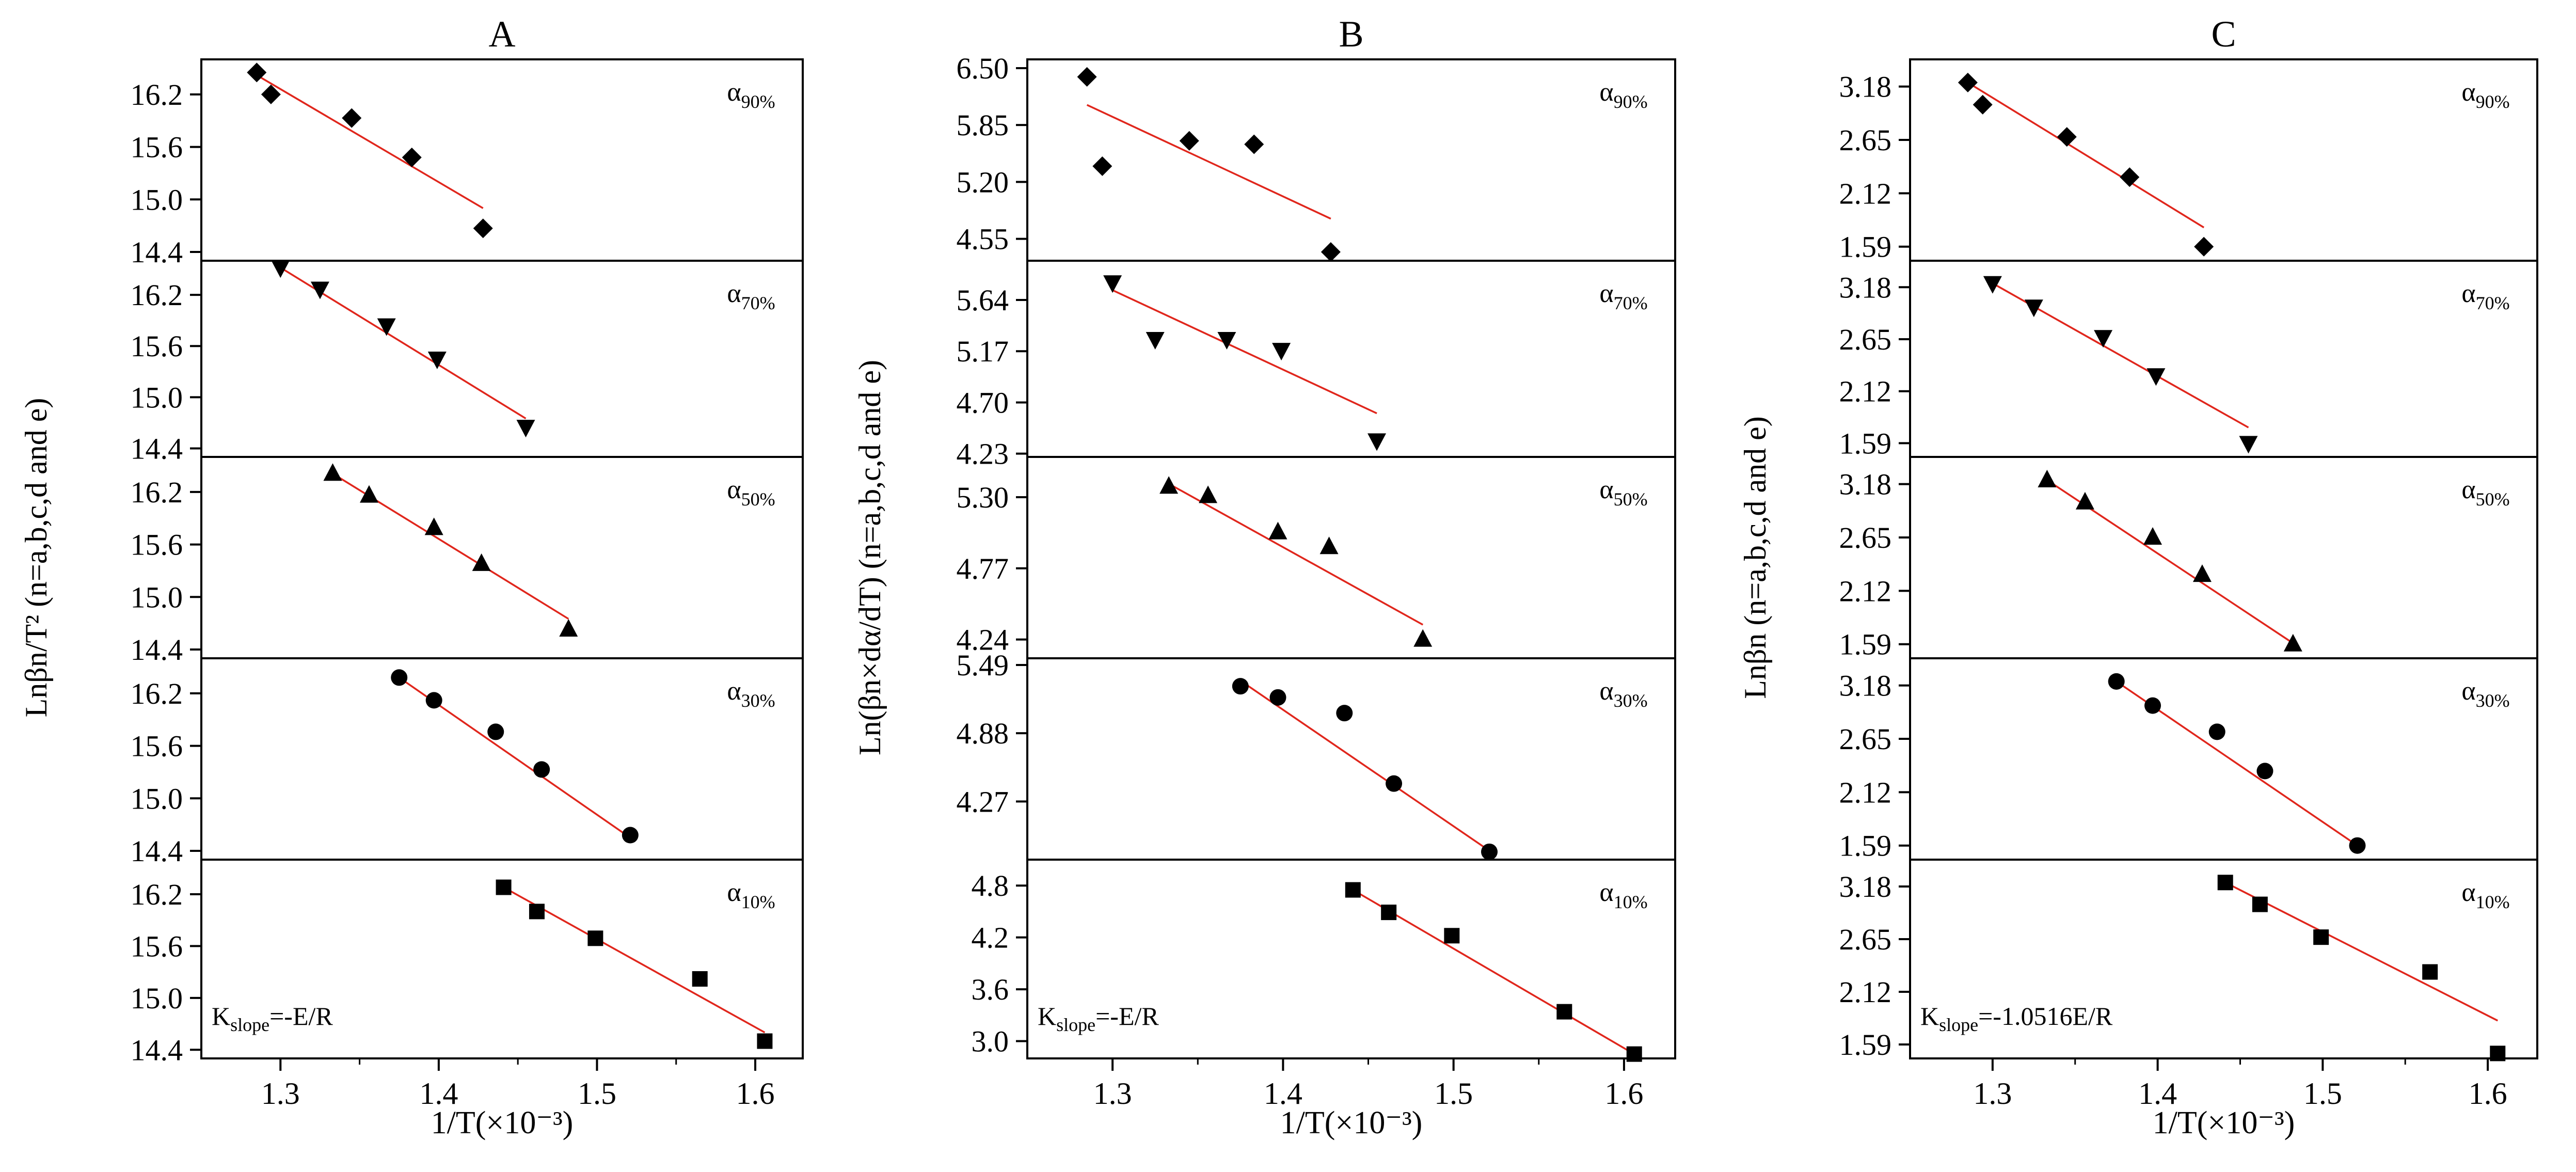 This screenshot has height=1172, width=2576. I want to click on y-tick-label: 4.27, so click(983, 802).